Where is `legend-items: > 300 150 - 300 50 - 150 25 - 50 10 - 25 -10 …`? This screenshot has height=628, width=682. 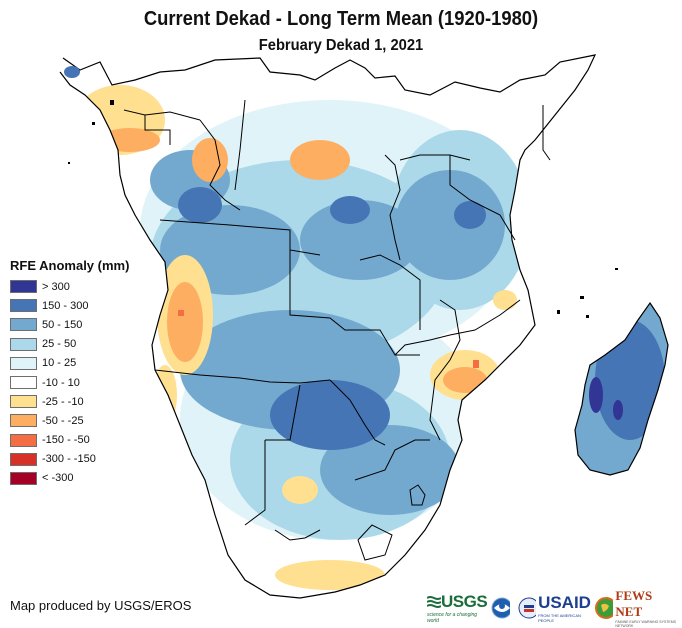
legend-items: > 300 150 - 300 50 - 150 25 - 50 10 - 25 -10 … is located at coordinates (69, 382).